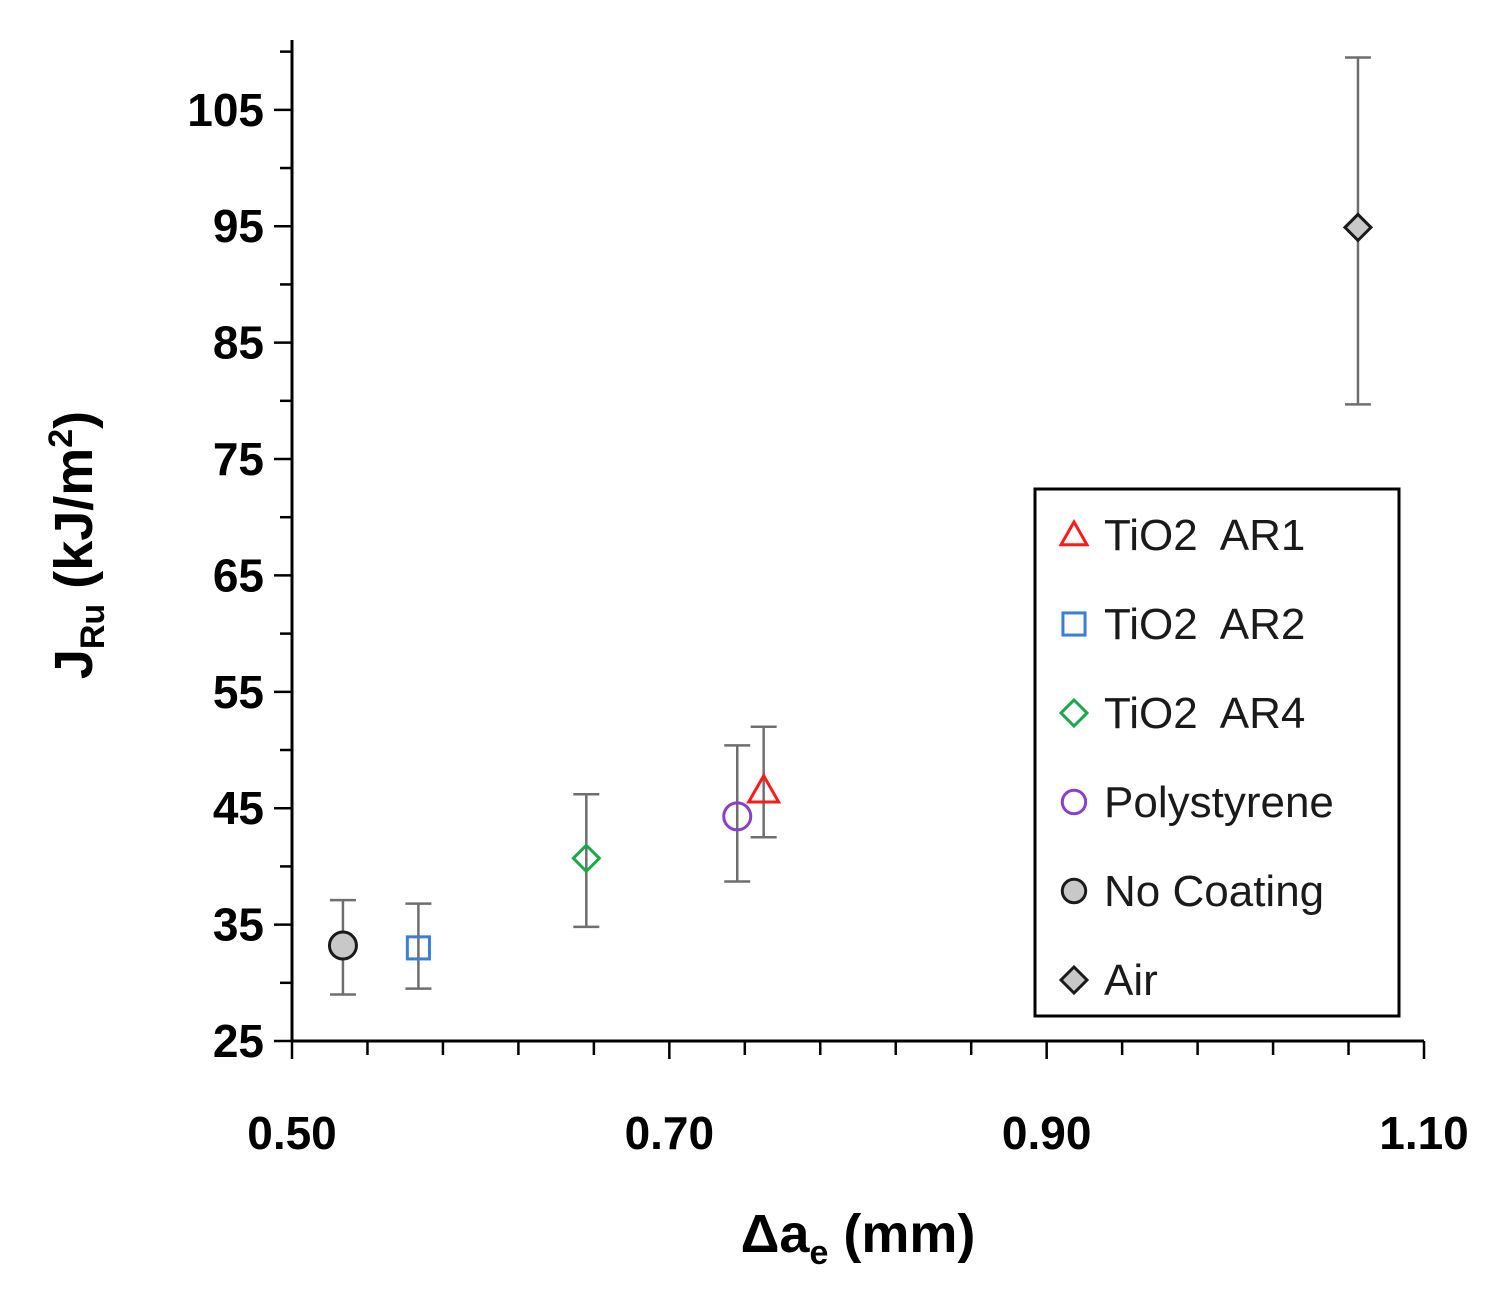 This screenshot has width=1505, height=1289. I want to click on legend-label: No Coating, so click(1214, 891).